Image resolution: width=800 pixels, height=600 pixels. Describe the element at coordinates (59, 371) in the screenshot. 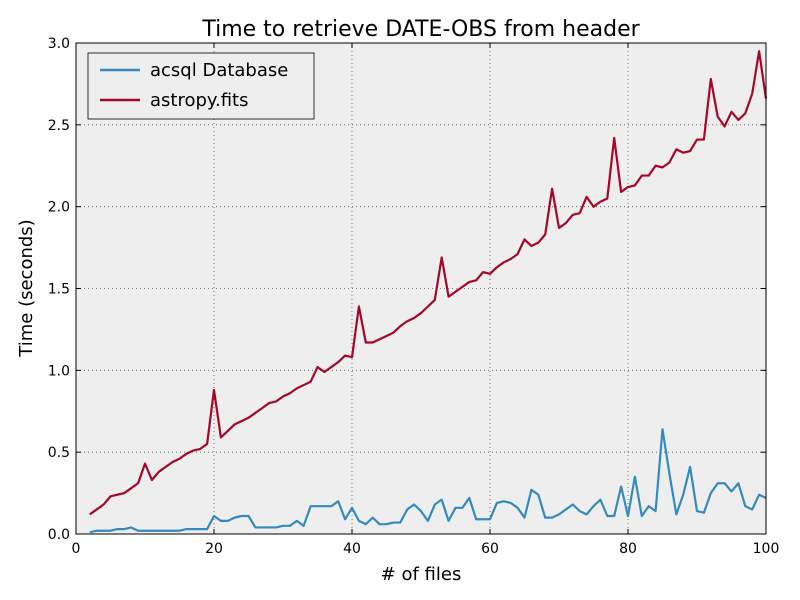

I see `y-tick-label: 1.0` at that location.